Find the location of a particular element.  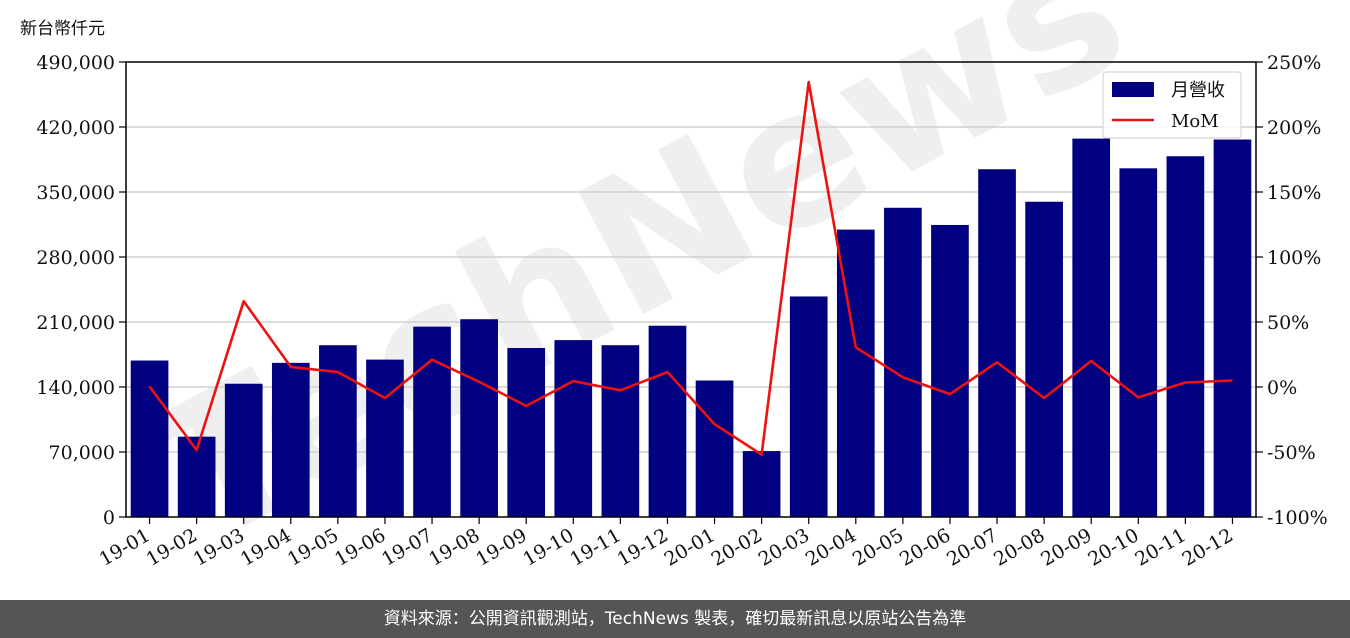

legend-label-mom: MoM is located at coordinates (1195, 121).